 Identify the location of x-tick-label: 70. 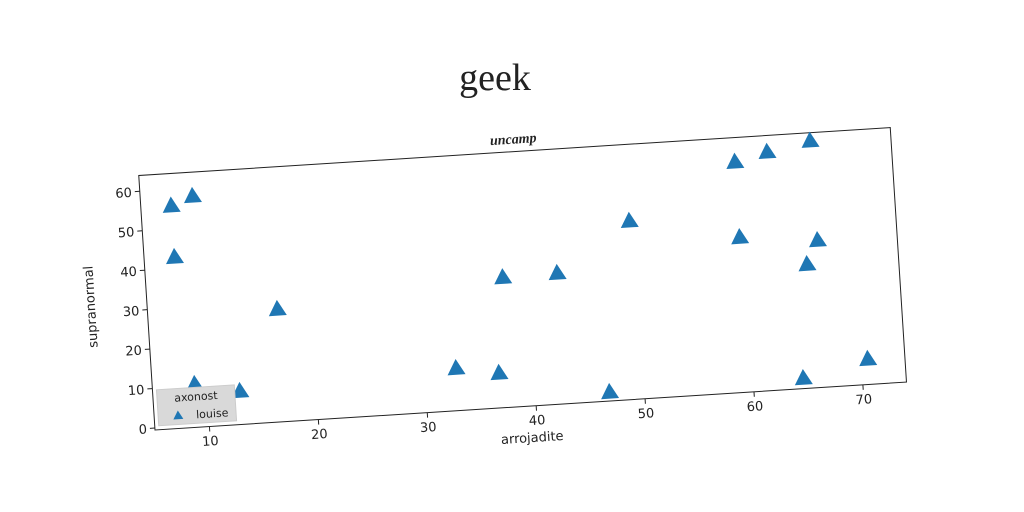
(863, 400).